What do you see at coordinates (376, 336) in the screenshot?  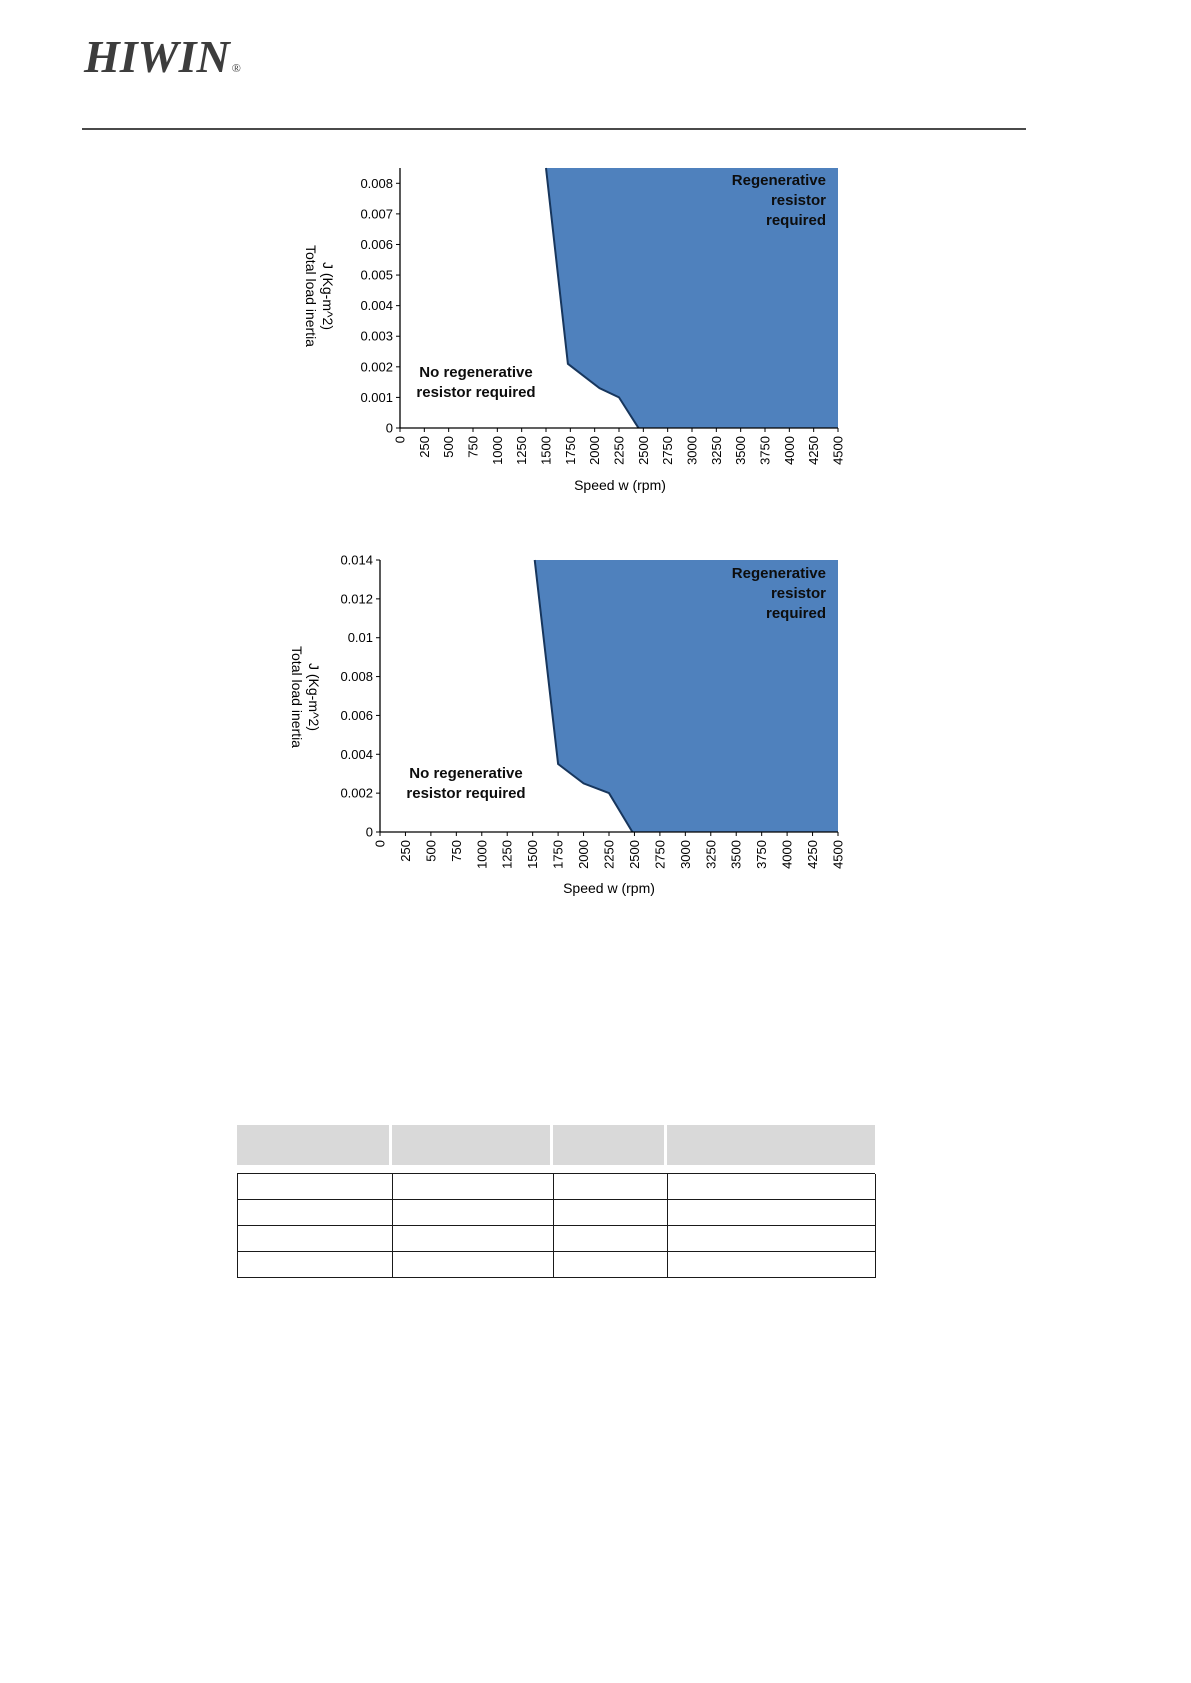 I see `y-tick-label: 0.003` at bounding box center [376, 336].